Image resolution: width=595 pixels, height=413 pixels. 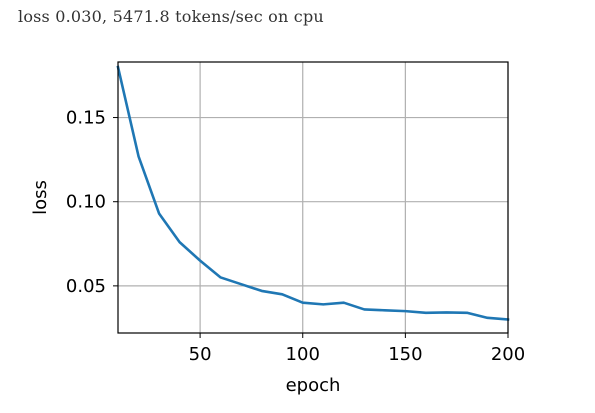 I want to click on x-tick-label: 100, so click(x=303, y=354).